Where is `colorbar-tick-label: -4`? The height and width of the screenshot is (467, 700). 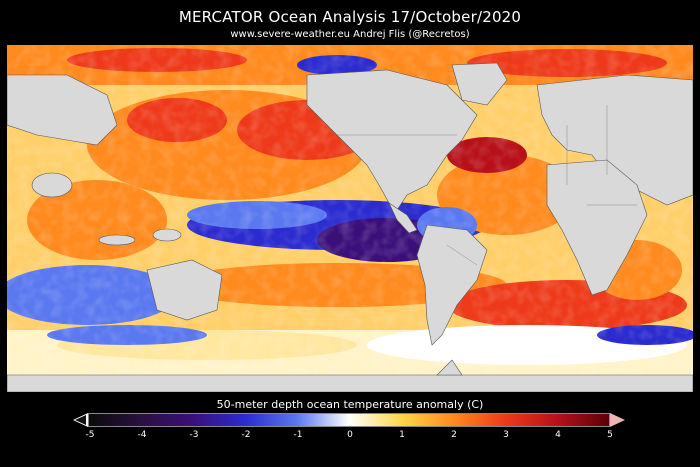 colorbar-tick-label: -4 is located at coordinates (142, 435).